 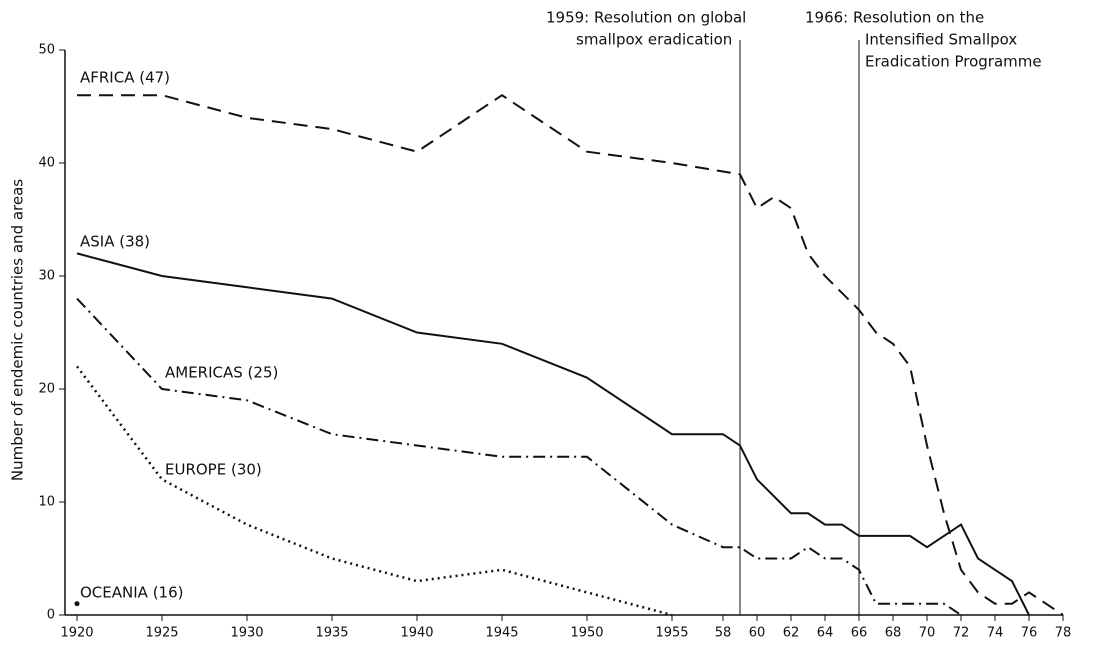 I want to click on y-tick-label: 0, so click(x=51, y=615).